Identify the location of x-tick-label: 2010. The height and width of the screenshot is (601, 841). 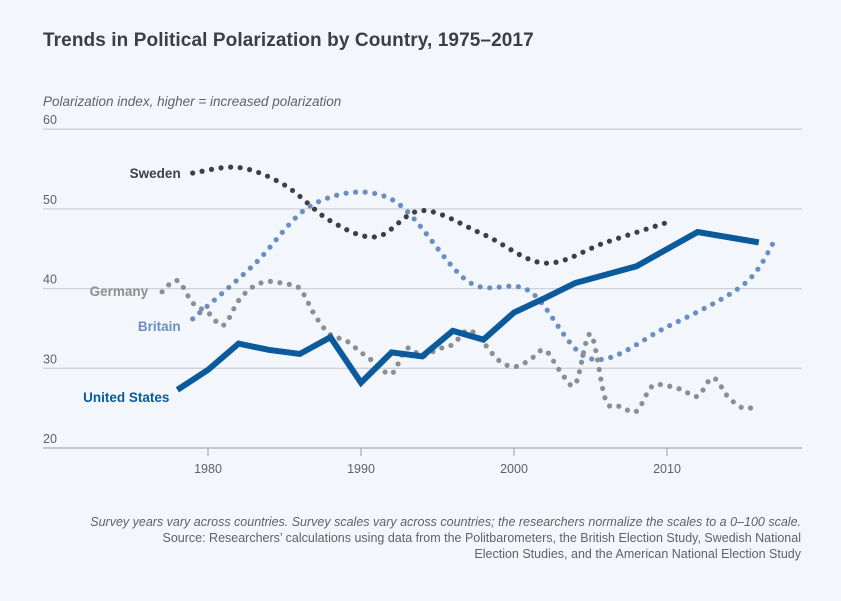
(667, 469).